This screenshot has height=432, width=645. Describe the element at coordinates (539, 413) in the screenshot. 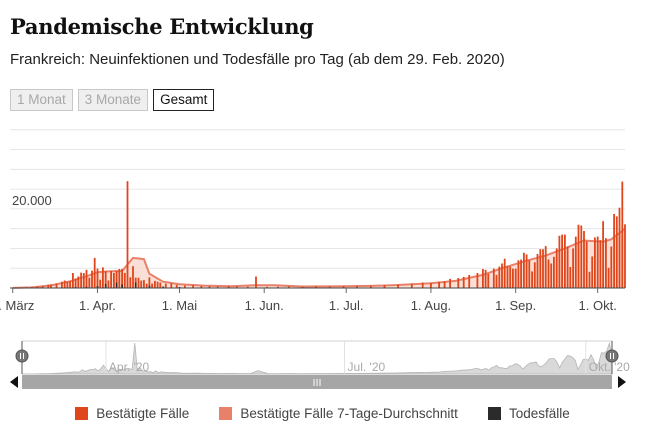

I see `legend-label-deaths: Todesfälle` at that location.